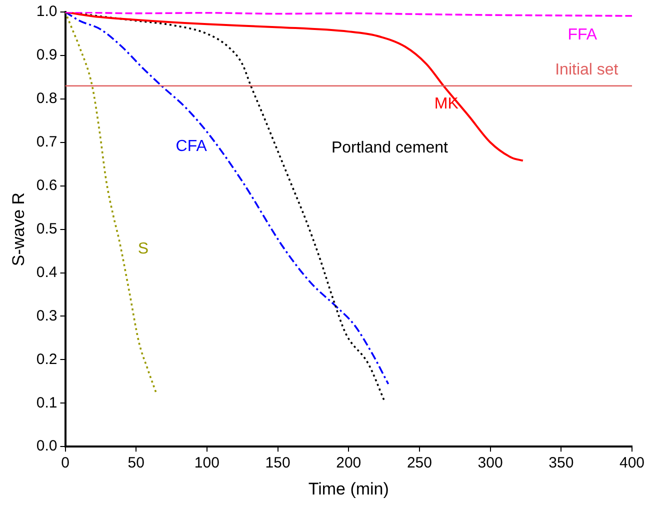  What do you see at coordinates (632, 463) in the screenshot?
I see `x-tick-label: 400` at bounding box center [632, 463].